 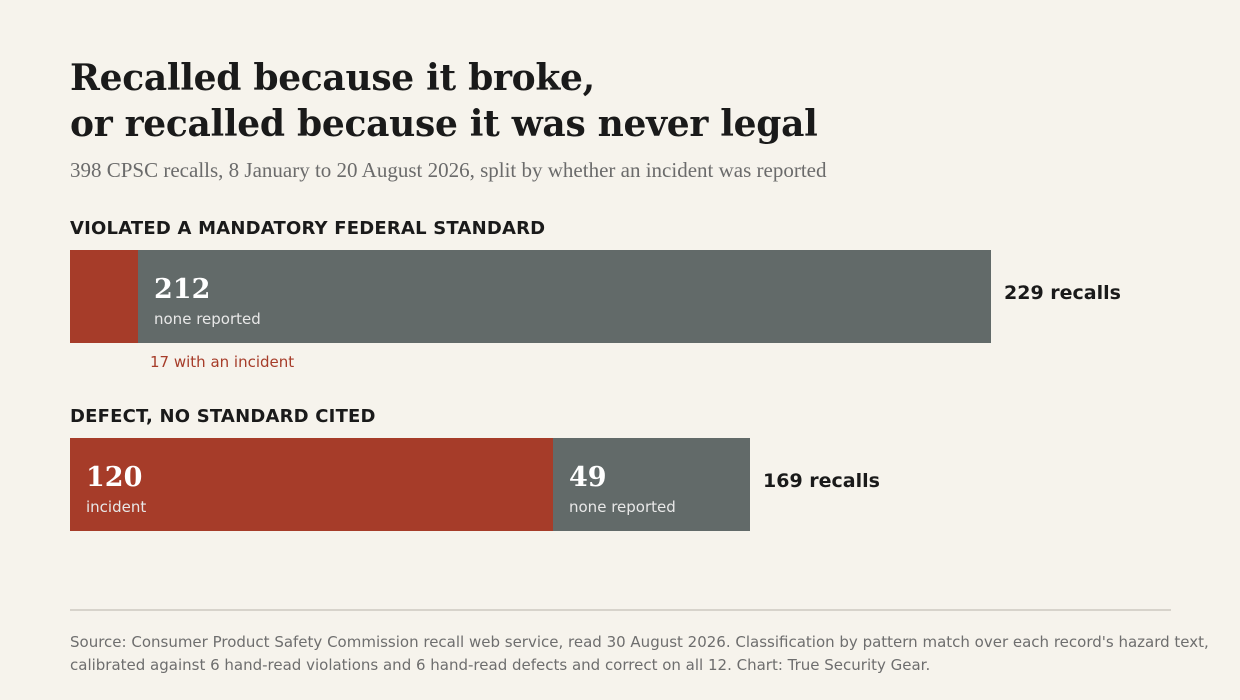 What do you see at coordinates (223, 416) in the screenshot?
I see `bar-group-label: DEFECT, NO STANDARD CITED` at bounding box center [223, 416].